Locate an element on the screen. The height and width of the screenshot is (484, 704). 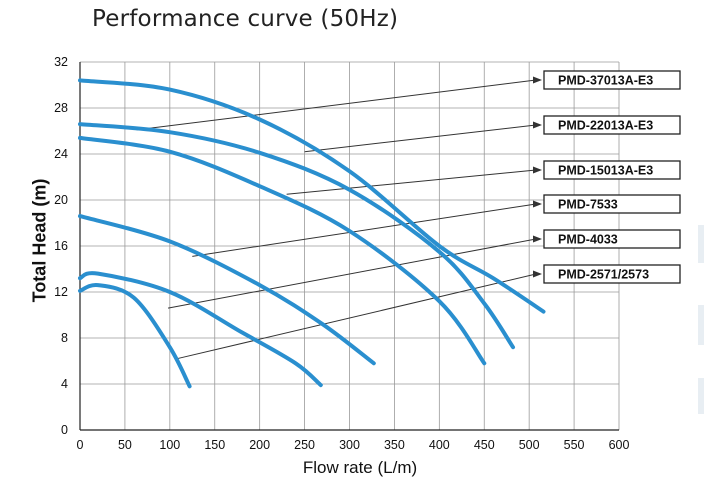
x-tick-label: 50 is located at coordinates (125, 445).